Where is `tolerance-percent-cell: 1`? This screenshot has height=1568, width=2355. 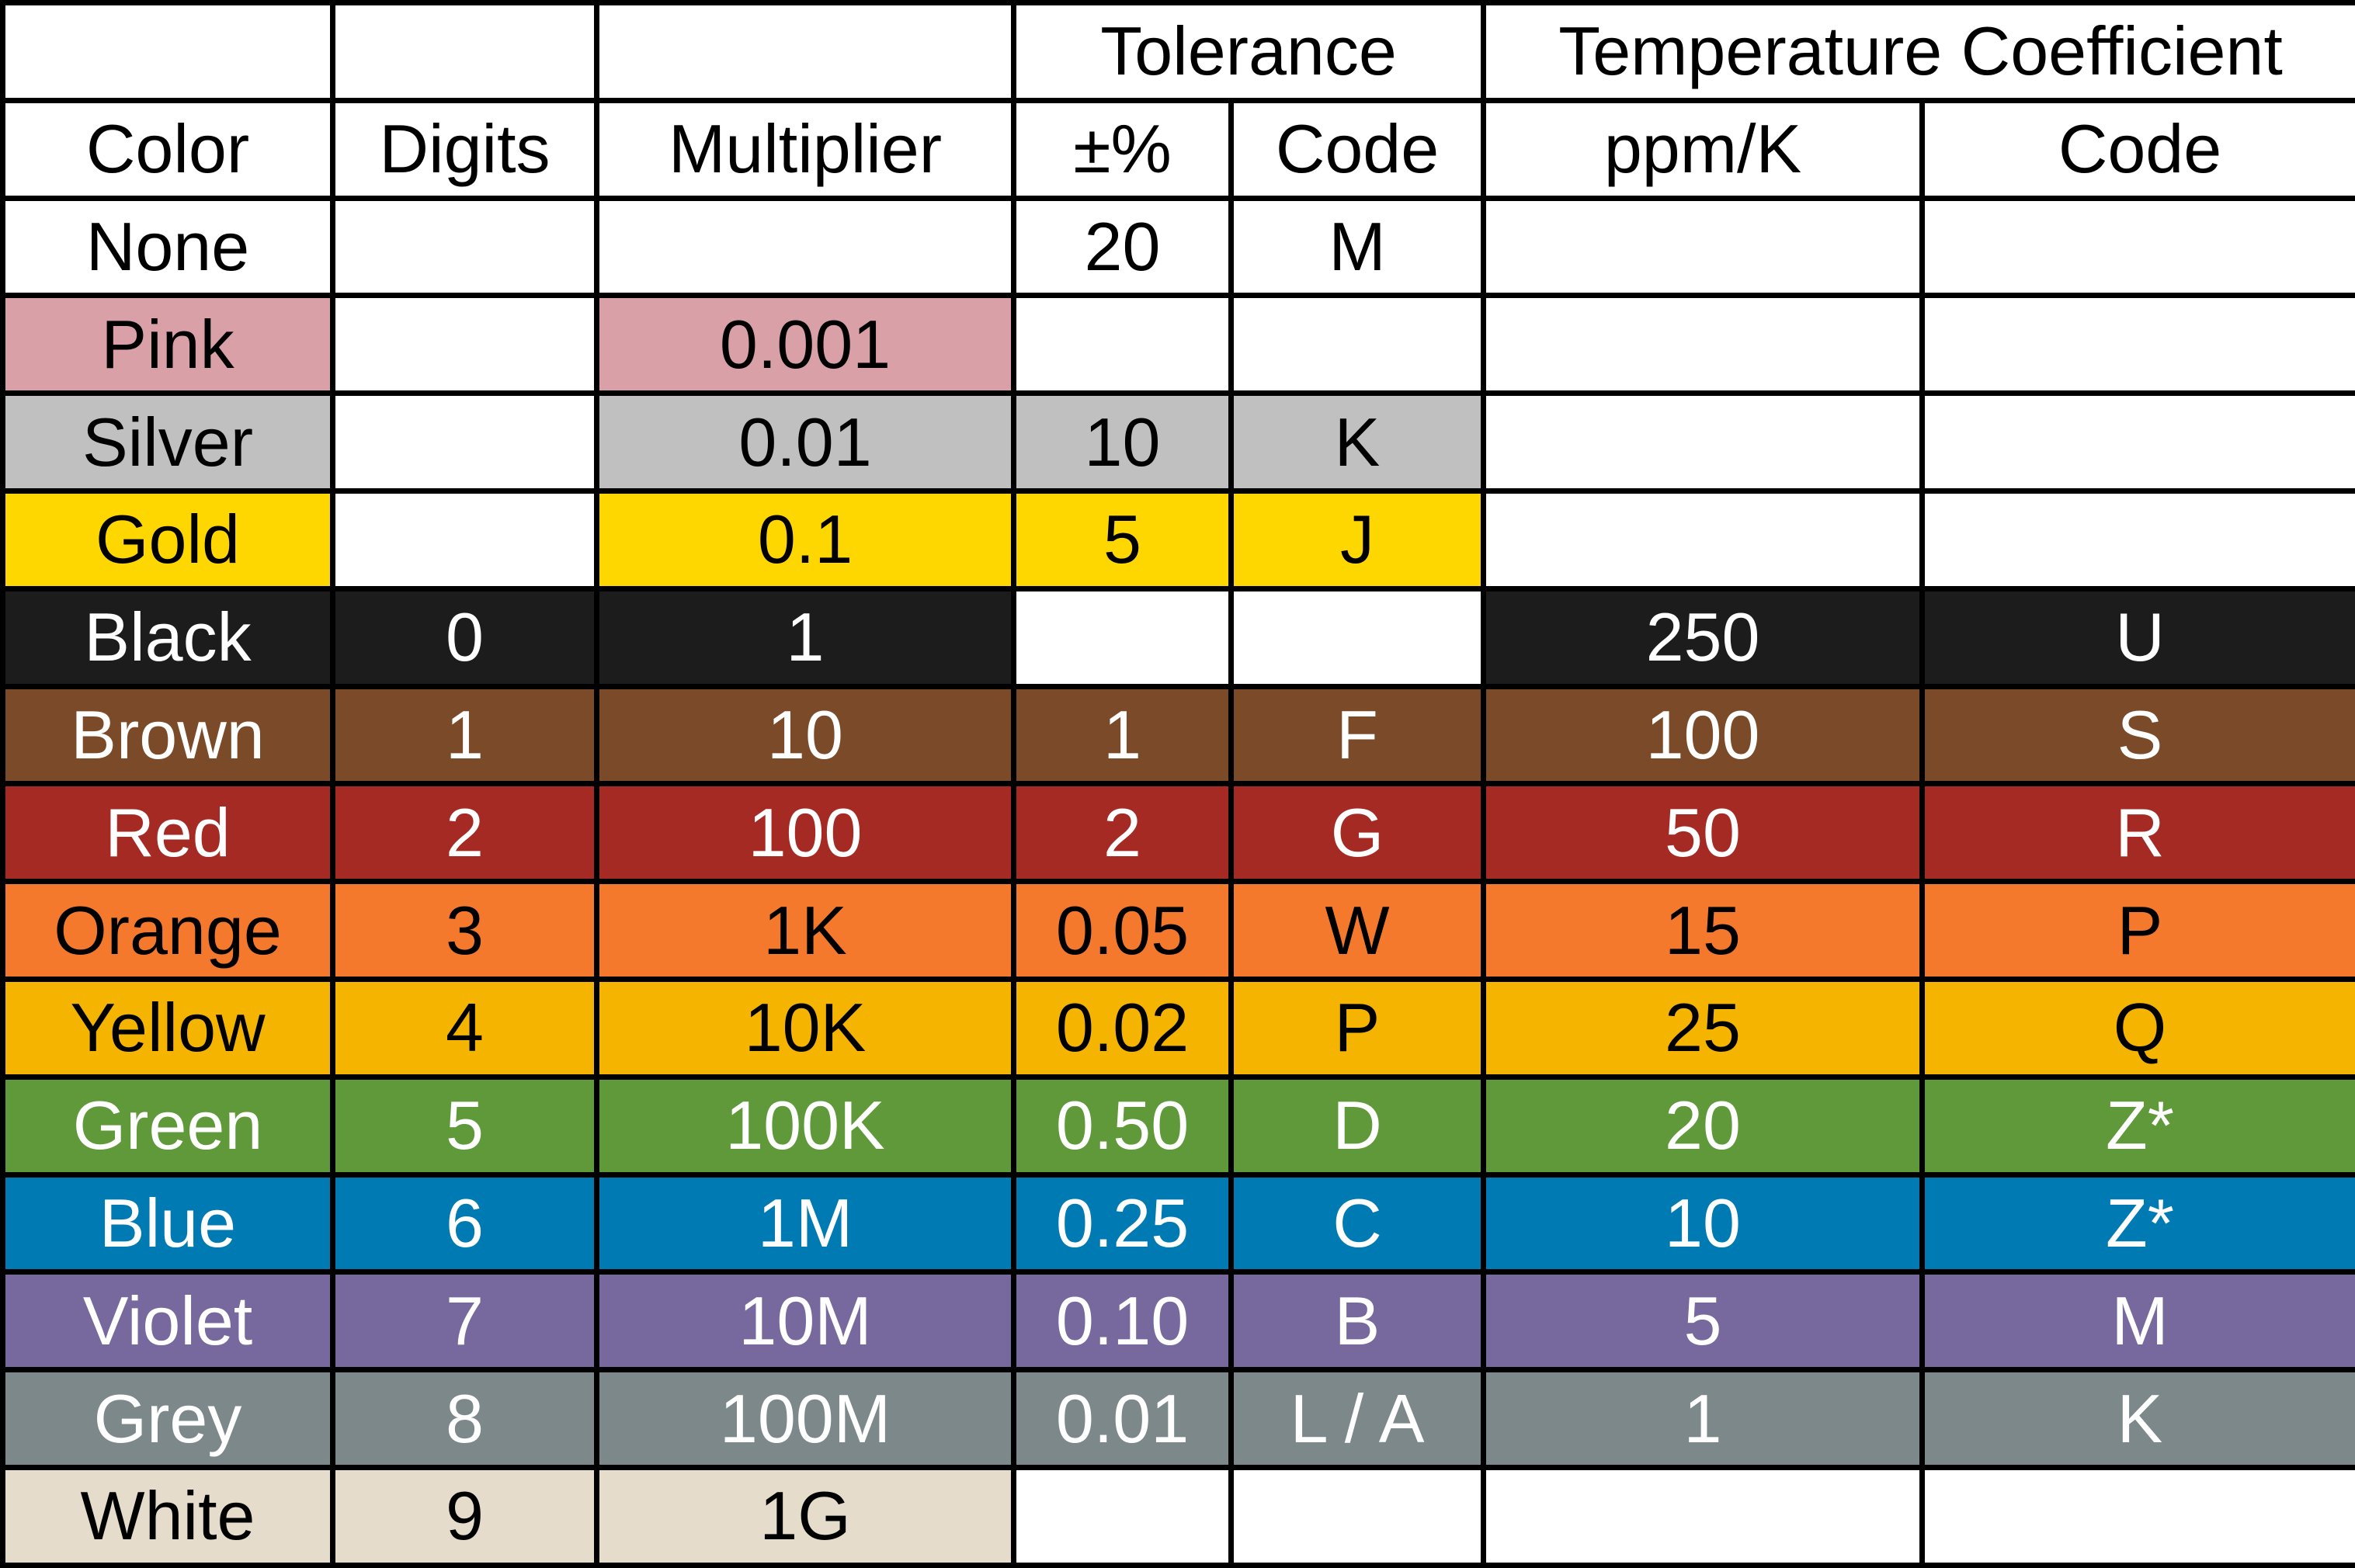
tolerance-percent-cell: 1 is located at coordinates (1122, 735).